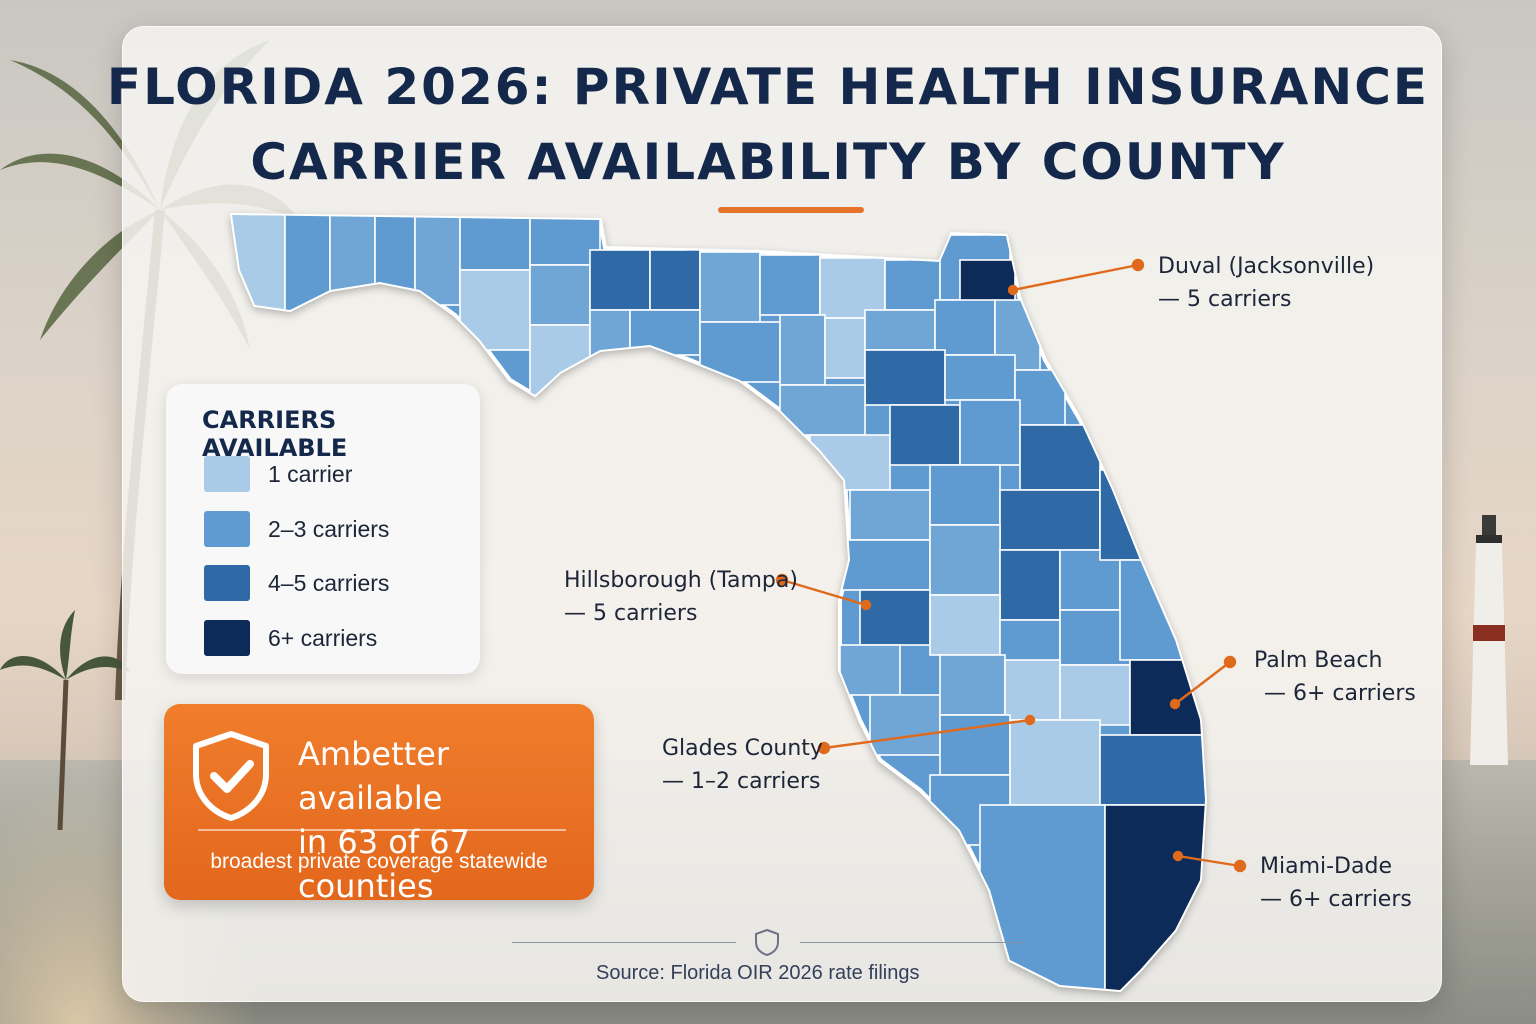 The image size is (1536, 1024). I want to click on legend-item-3: 4–5 carriers, so click(296, 583).